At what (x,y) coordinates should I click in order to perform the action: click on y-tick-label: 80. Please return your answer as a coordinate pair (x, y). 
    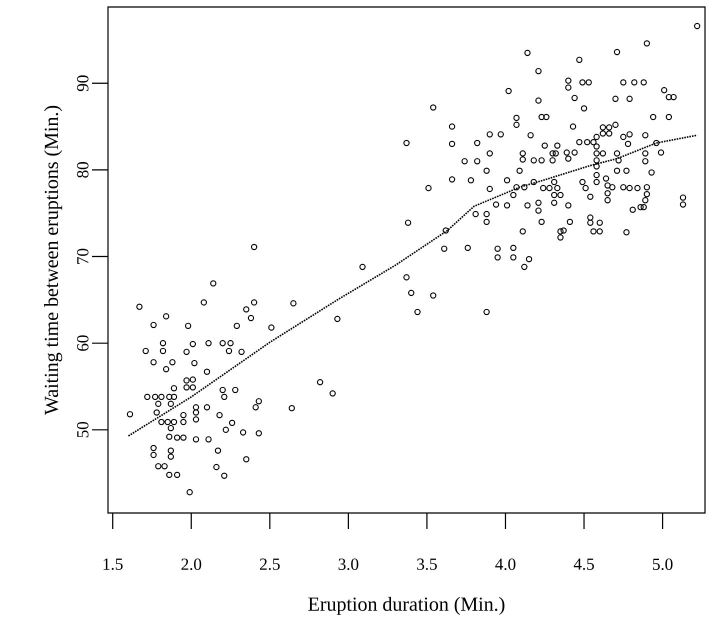
    Looking at the image, I should click on (82, 170).